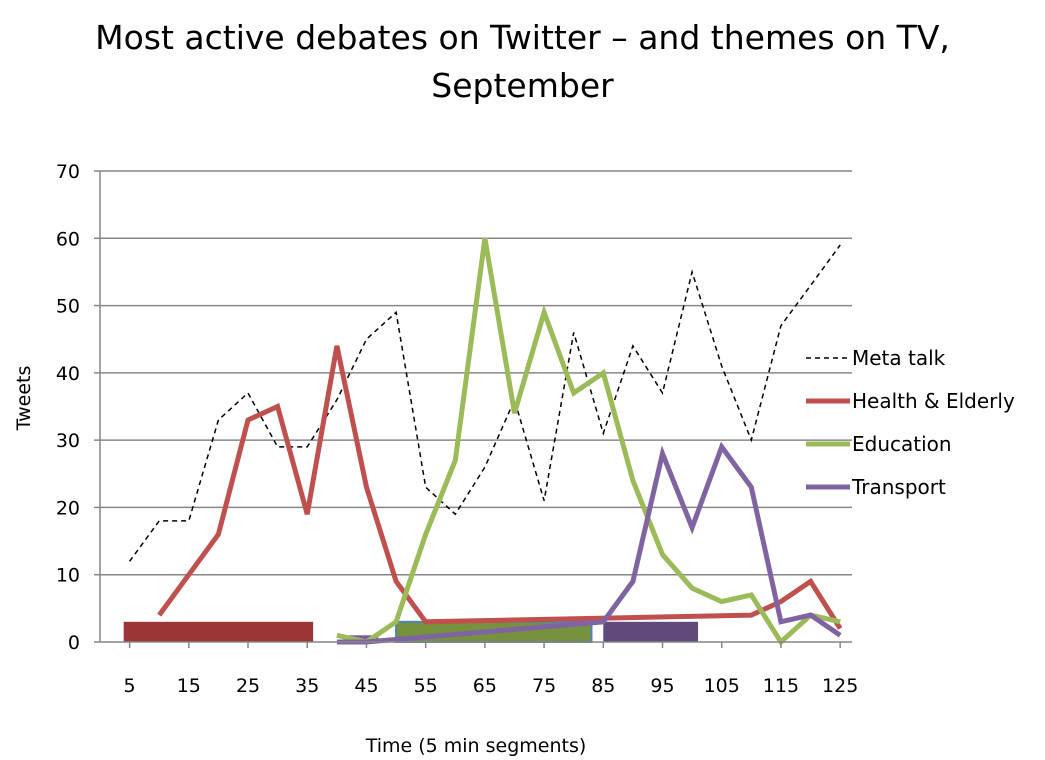 Image resolution: width=1045 pixels, height=760 pixels. I want to click on legend-label: Meta talk, so click(899, 358).